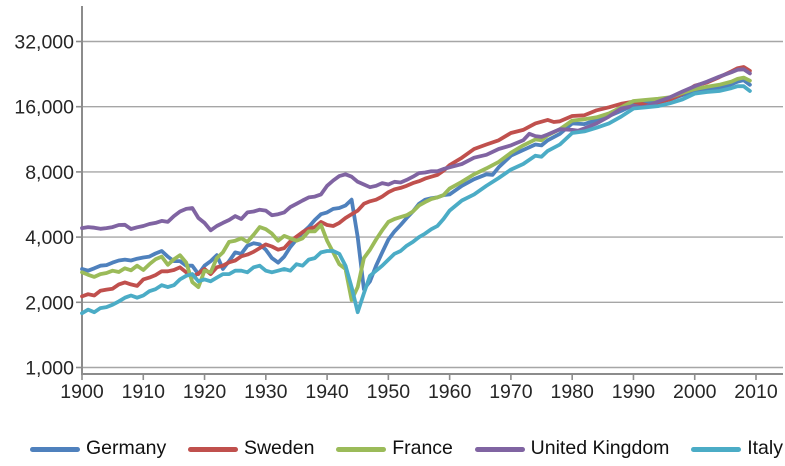 This screenshot has height=466, width=785. Describe the element at coordinates (49, 173) in the screenshot. I see `y-tick-label: 8,000` at that location.